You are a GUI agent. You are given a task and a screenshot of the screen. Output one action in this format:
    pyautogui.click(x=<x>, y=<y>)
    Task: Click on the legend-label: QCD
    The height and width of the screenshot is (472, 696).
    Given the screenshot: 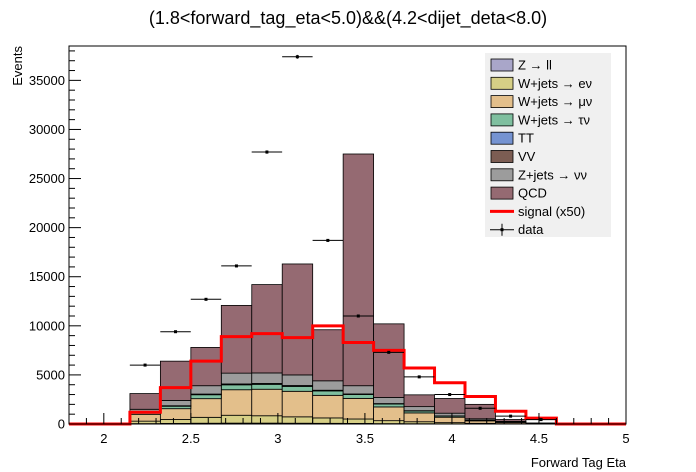 What is the action you would take?
    pyautogui.click(x=532, y=193)
    